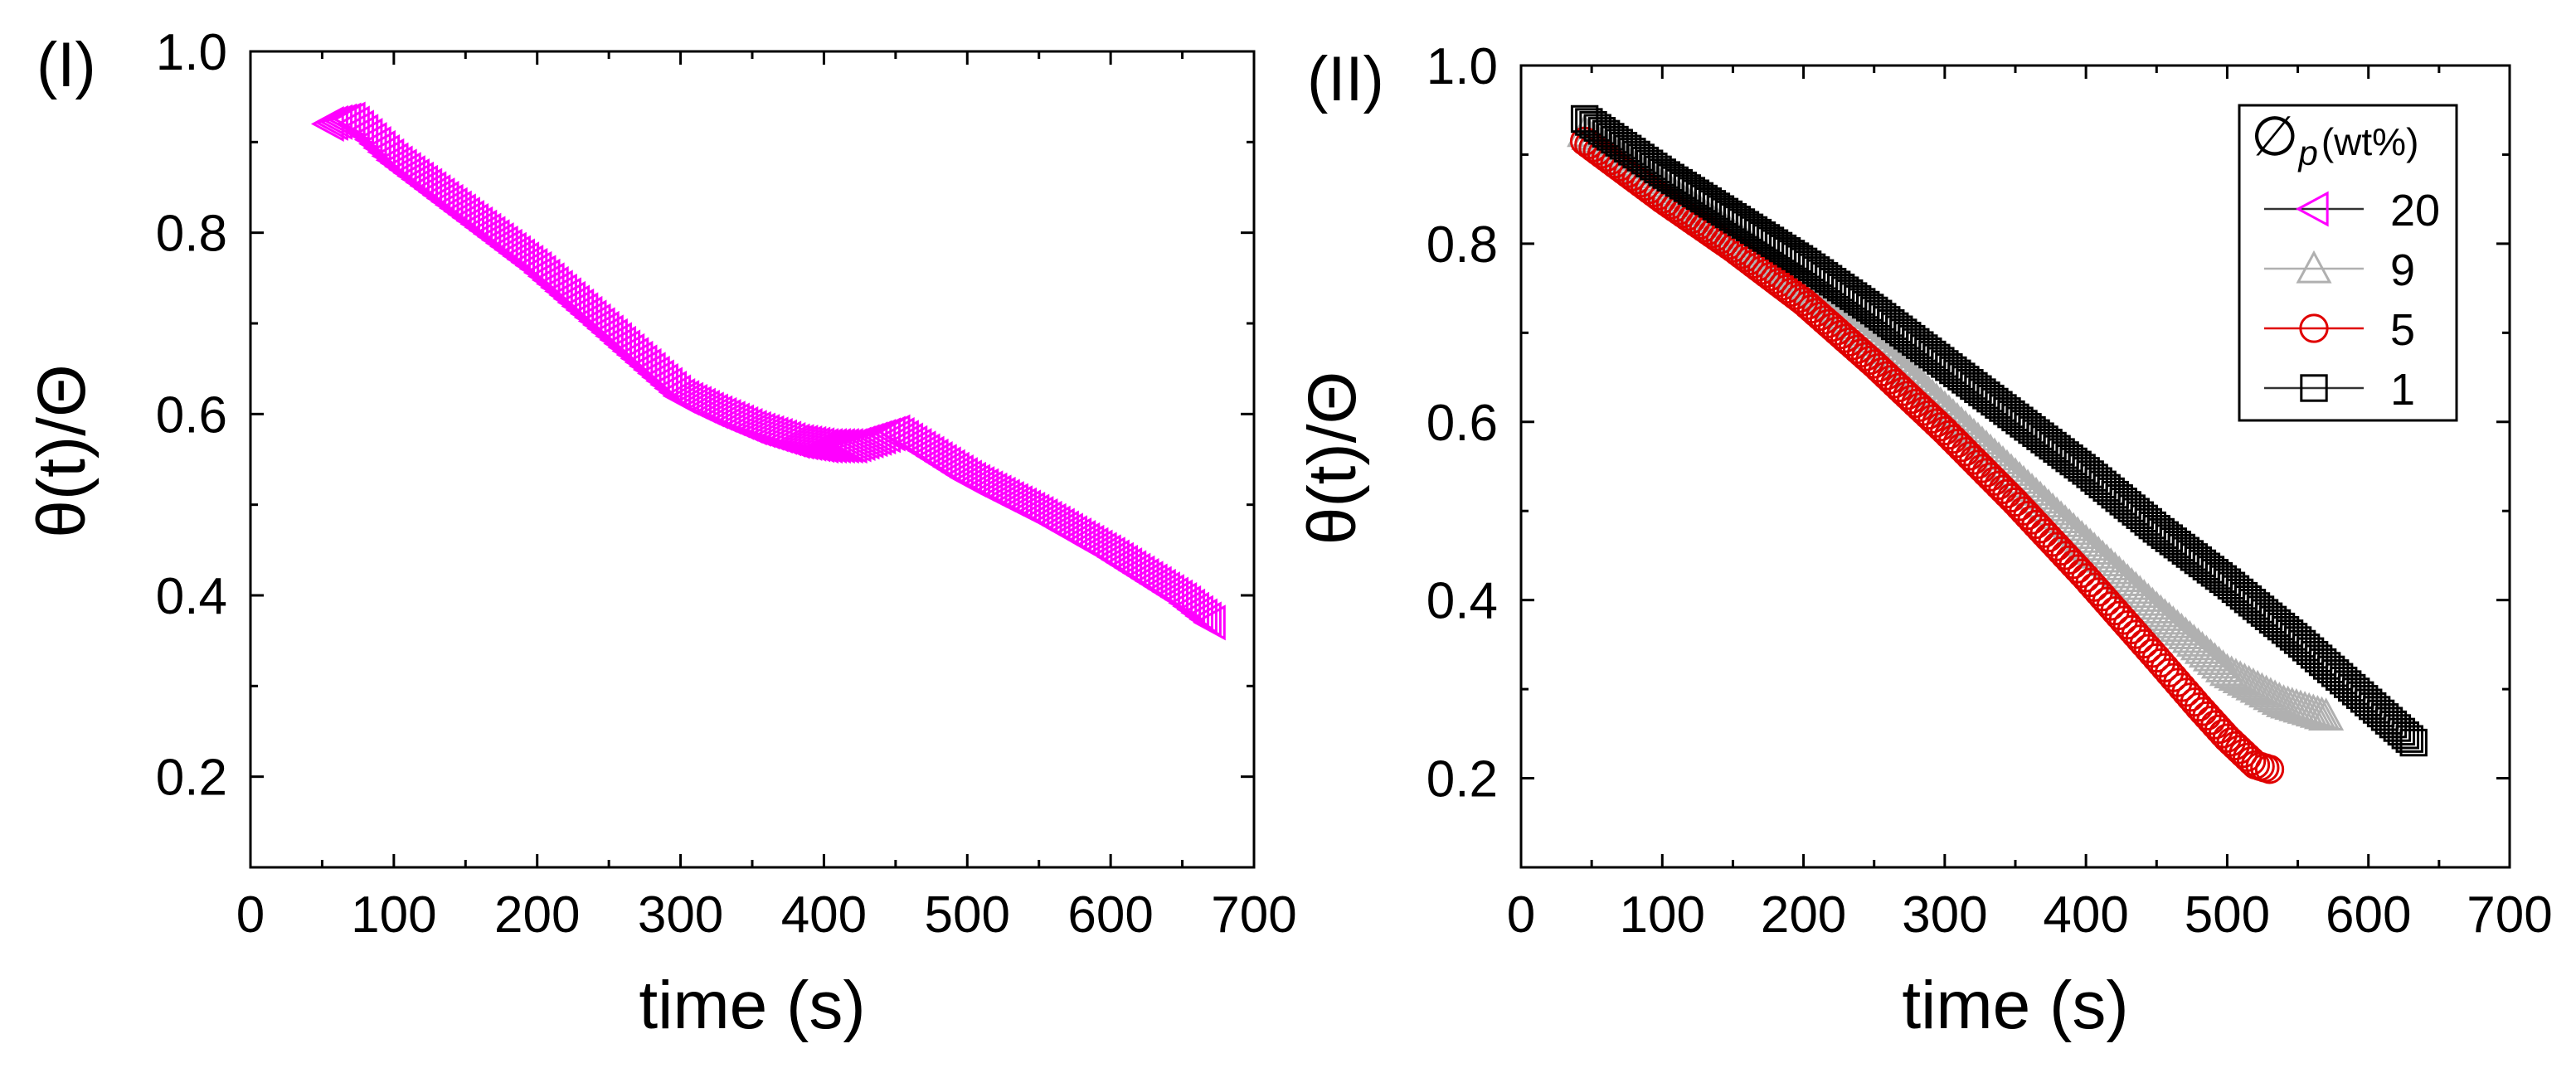 This screenshot has width=2576, height=1068. Describe the element at coordinates (2275, 136) in the screenshot. I see `legend-title-symbol: ∅` at that location.